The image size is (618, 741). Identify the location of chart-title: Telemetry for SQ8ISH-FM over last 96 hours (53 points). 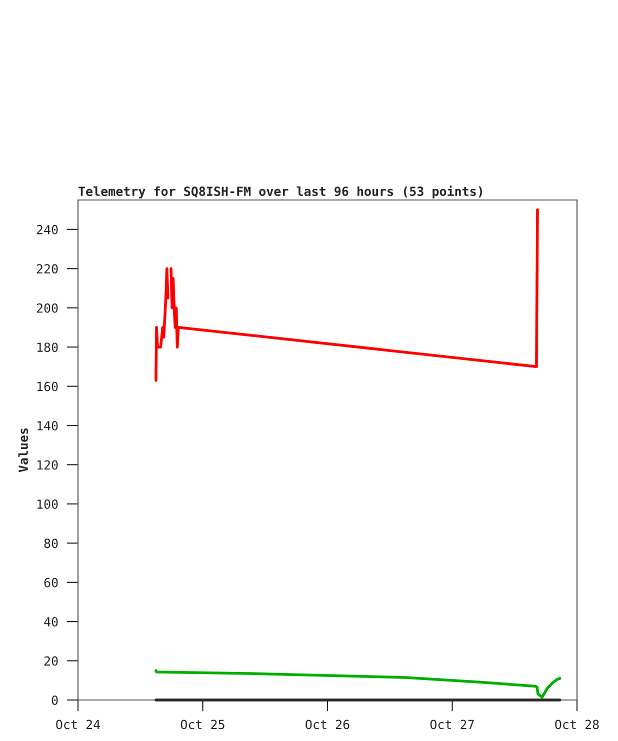
(280, 192).